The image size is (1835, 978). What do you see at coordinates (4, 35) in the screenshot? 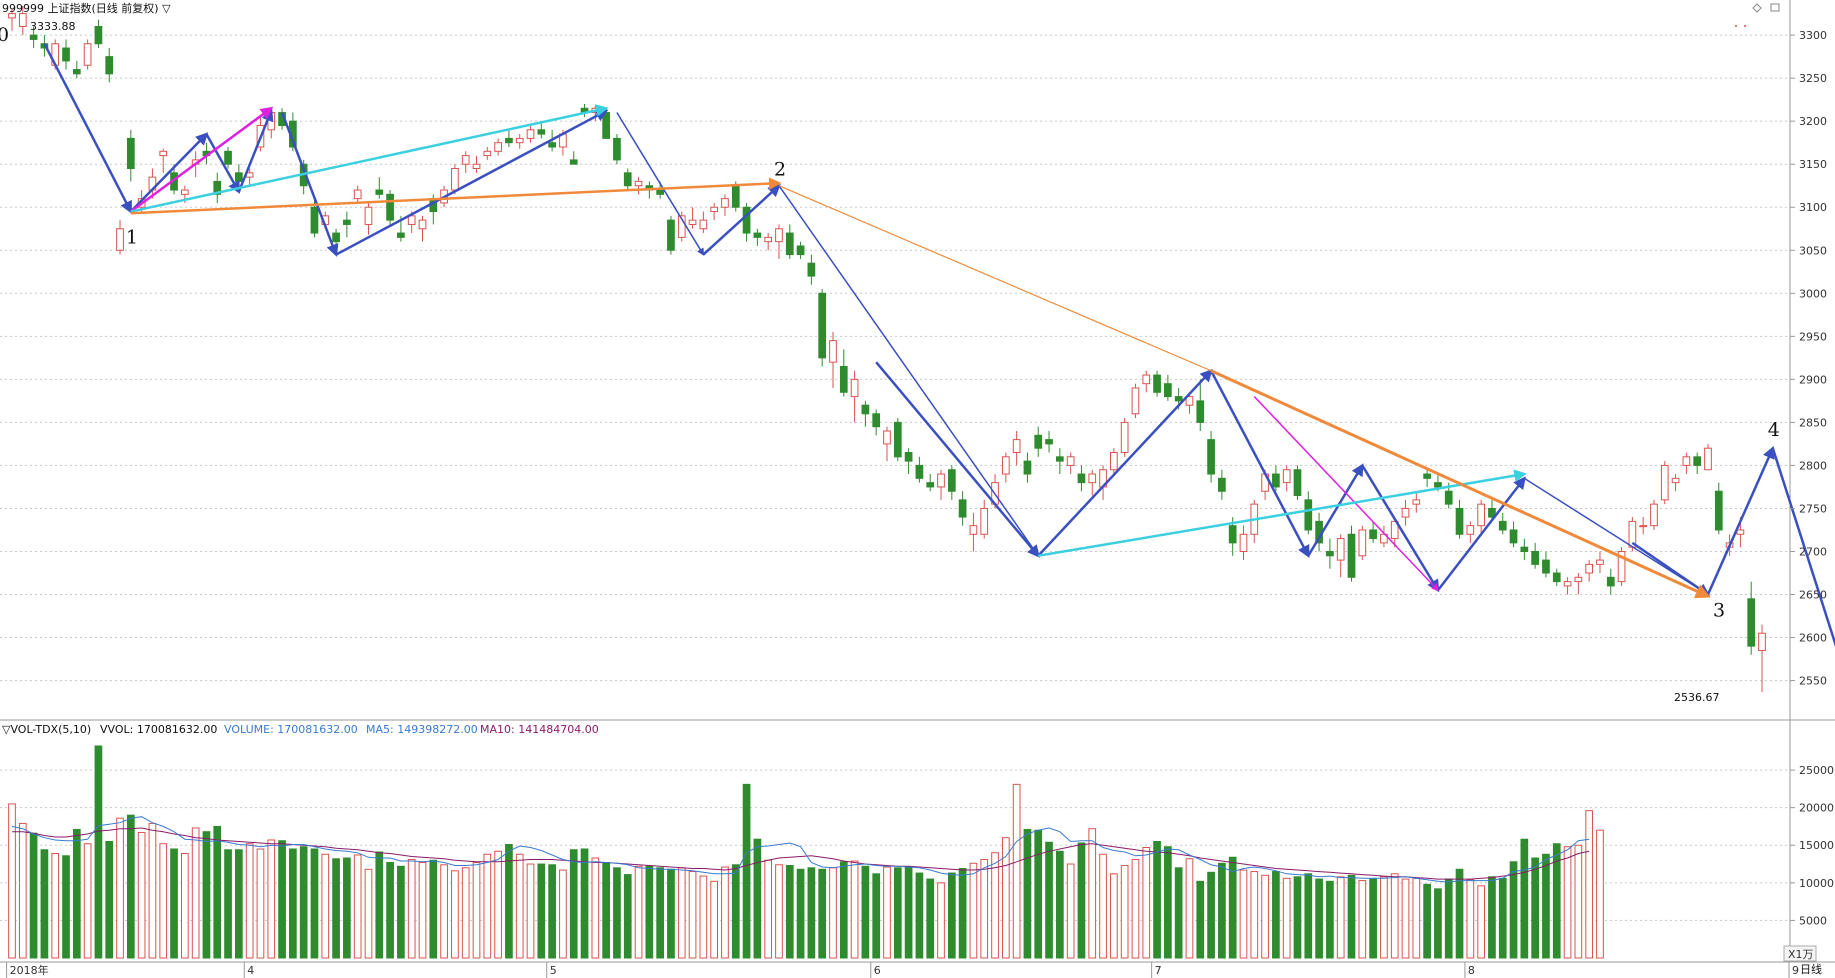
I see `wave-label: 0` at bounding box center [4, 35].